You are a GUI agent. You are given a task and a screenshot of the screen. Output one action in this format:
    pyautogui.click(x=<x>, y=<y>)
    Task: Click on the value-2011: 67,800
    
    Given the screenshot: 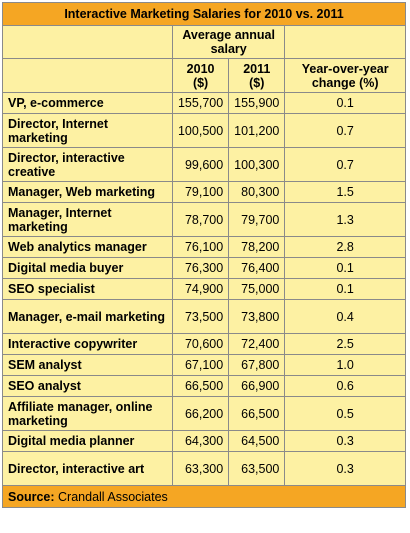 What is the action you would take?
    pyautogui.click(x=257, y=365)
    